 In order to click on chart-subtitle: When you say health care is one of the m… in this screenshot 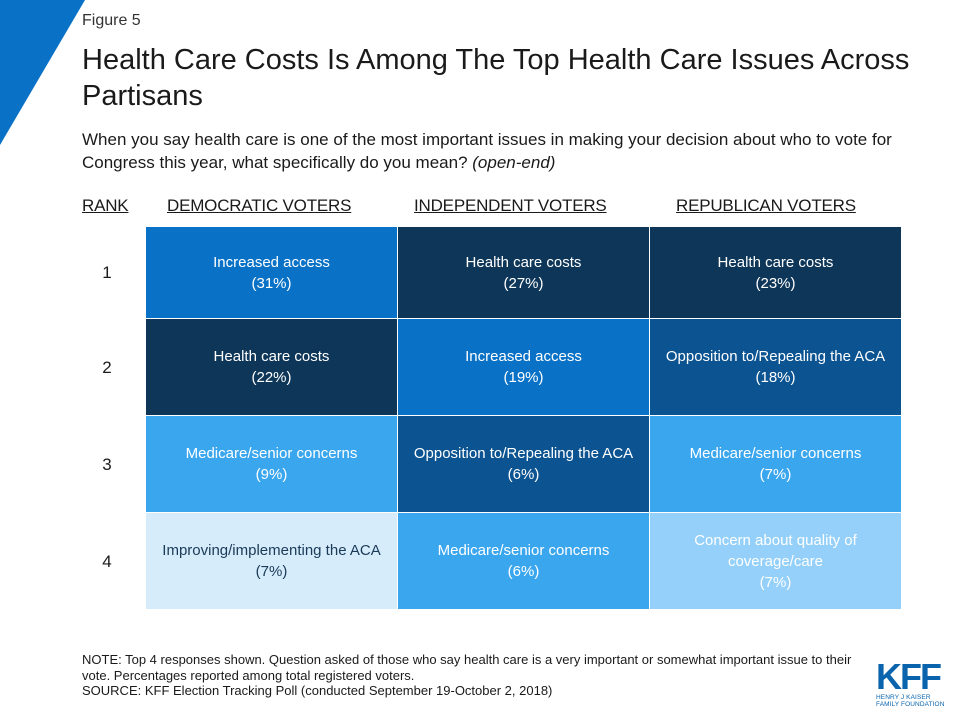, I will do `click(502, 151)`.